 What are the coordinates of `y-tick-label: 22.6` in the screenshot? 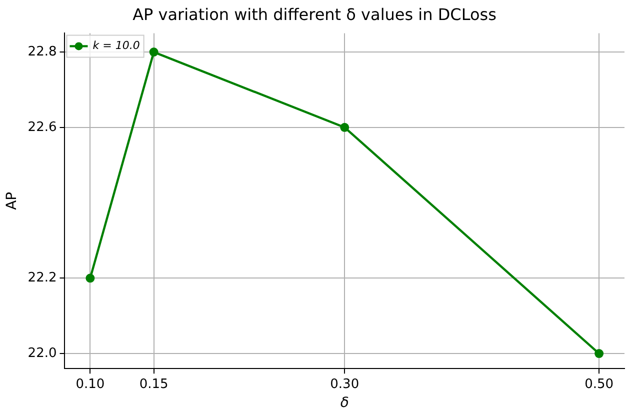 It's located at (42, 127).